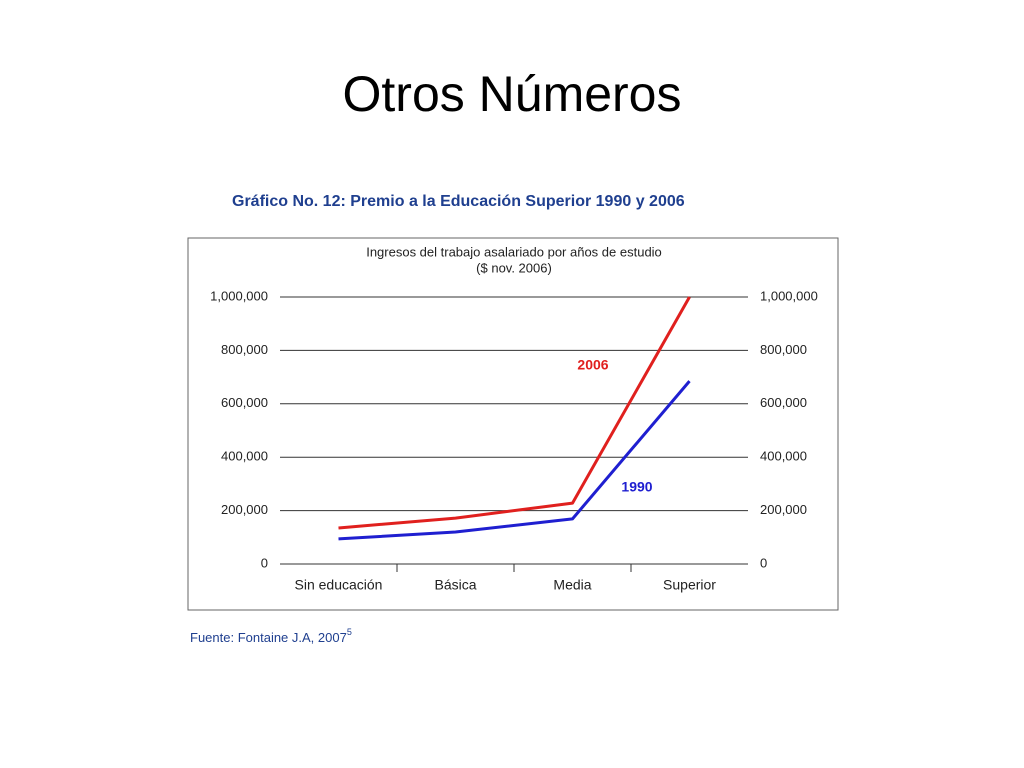 This screenshot has width=1024, height=768. I want to click on y2-tick-label: 800,000, so click(783, 349).